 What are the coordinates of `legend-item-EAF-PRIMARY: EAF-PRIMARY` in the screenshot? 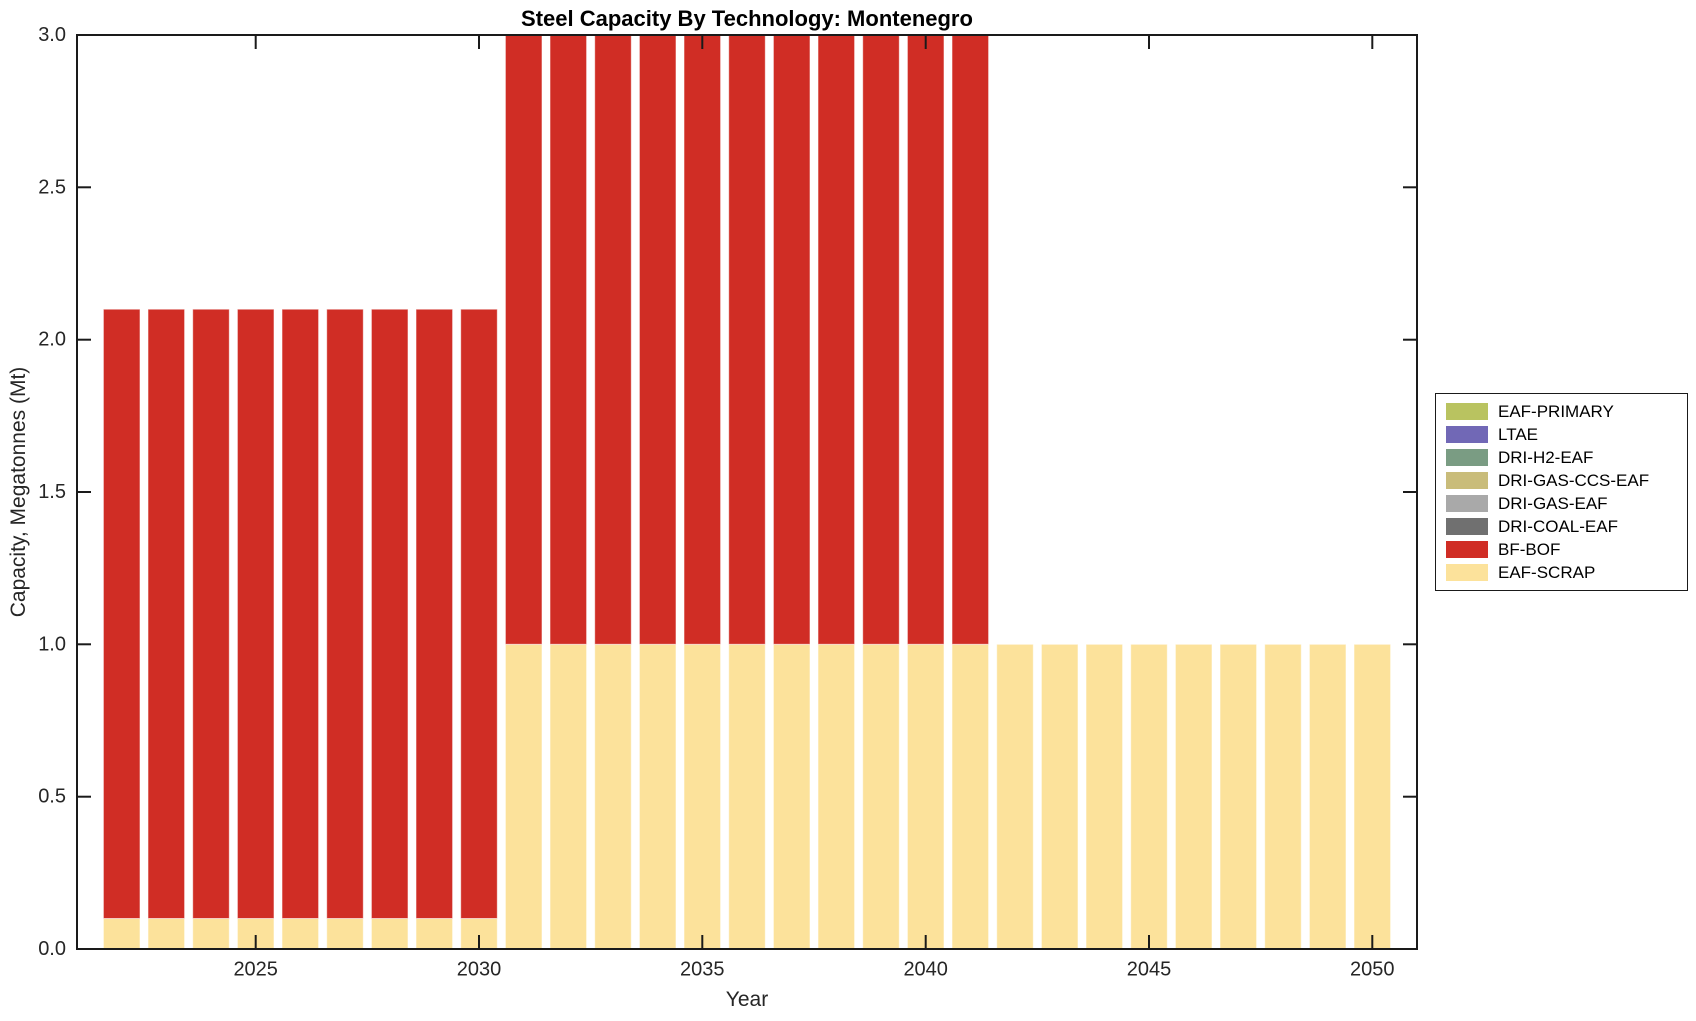 It's located at (1561, 411).